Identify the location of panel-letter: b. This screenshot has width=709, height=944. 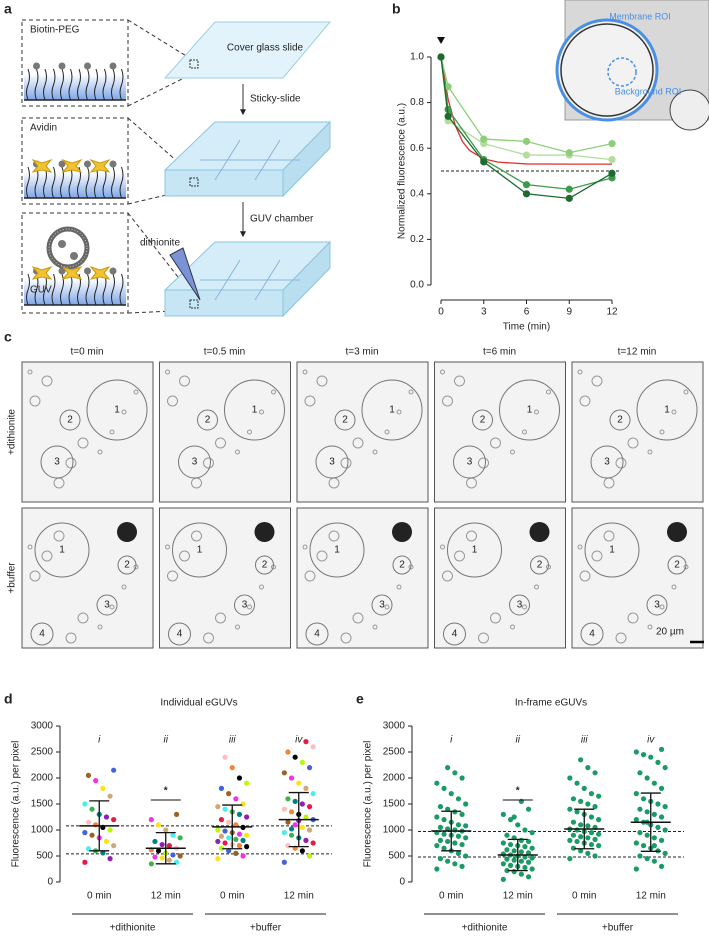
(396, 9).